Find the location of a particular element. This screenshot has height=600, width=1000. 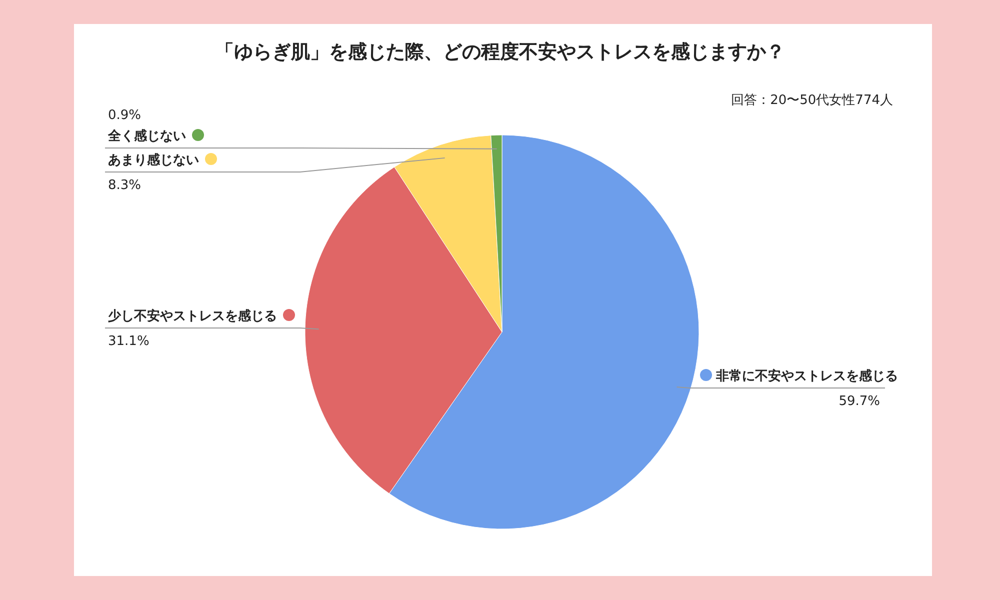

text: 回答：20〜50代女性774人 is located at coordinates (812, 100).